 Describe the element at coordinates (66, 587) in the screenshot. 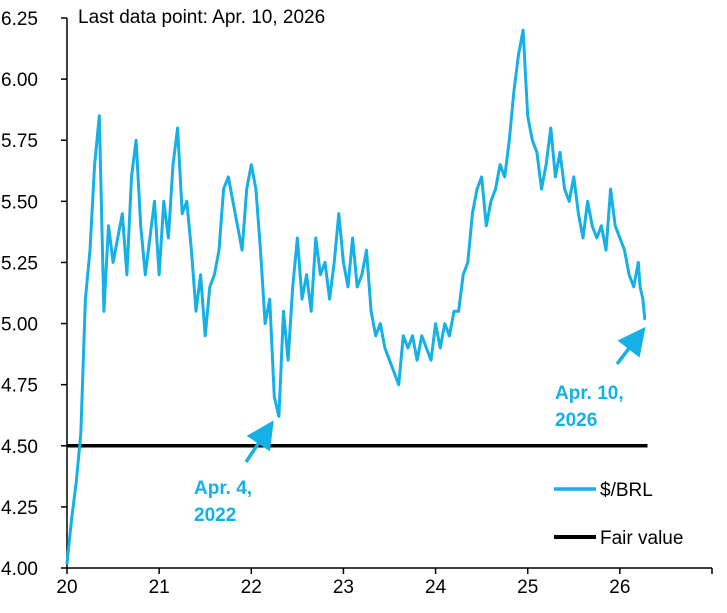

I see `x-tick-label: 20` at that location.